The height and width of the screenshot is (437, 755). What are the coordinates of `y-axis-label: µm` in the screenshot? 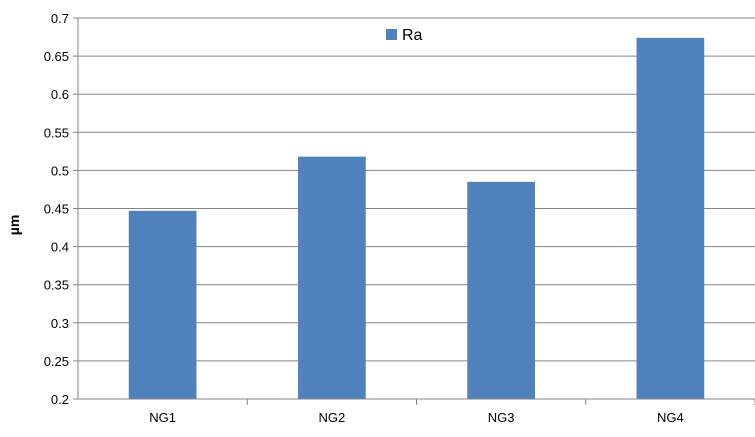 It's located at (14, 225).